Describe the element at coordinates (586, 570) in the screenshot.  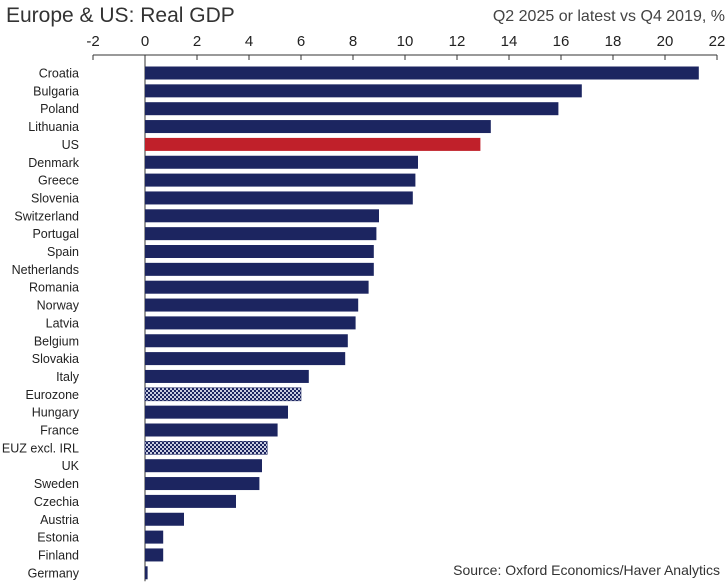
I see `source-note: Source: Oxford Economics/Haver Analytics` at that location.